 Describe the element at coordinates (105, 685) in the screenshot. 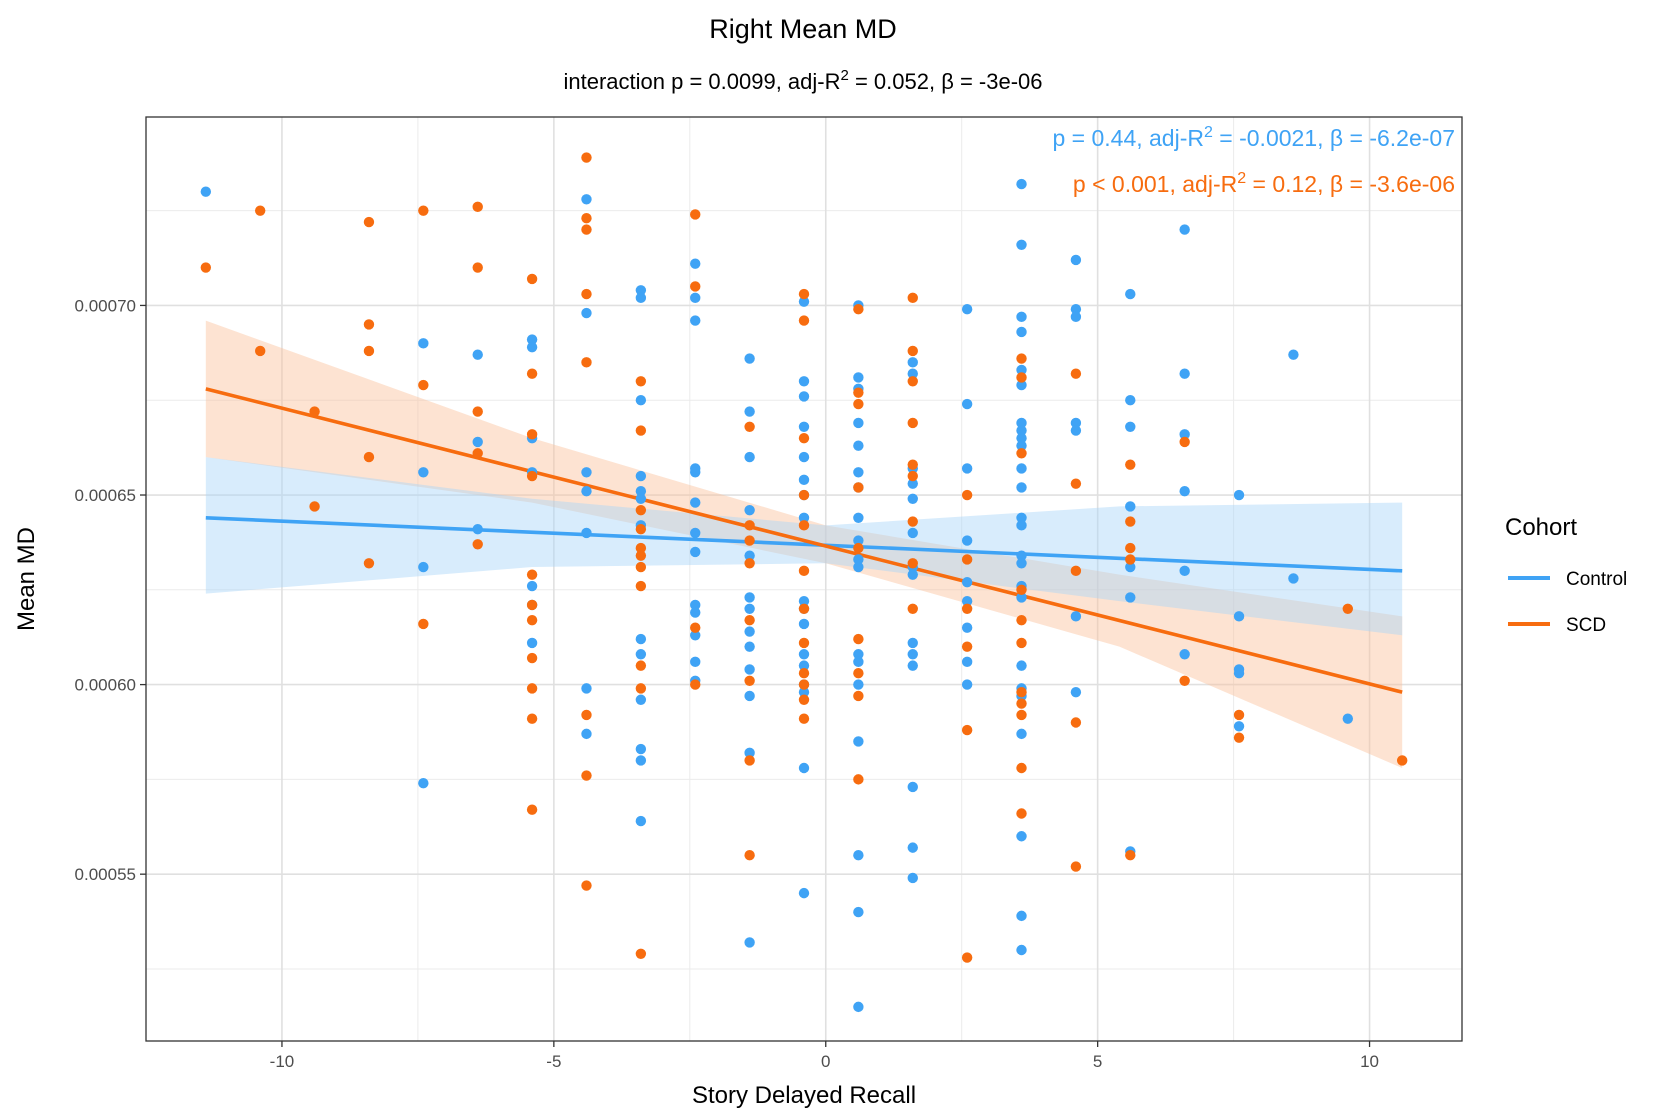

I see `y-tick-label: 0.00060` at that location.